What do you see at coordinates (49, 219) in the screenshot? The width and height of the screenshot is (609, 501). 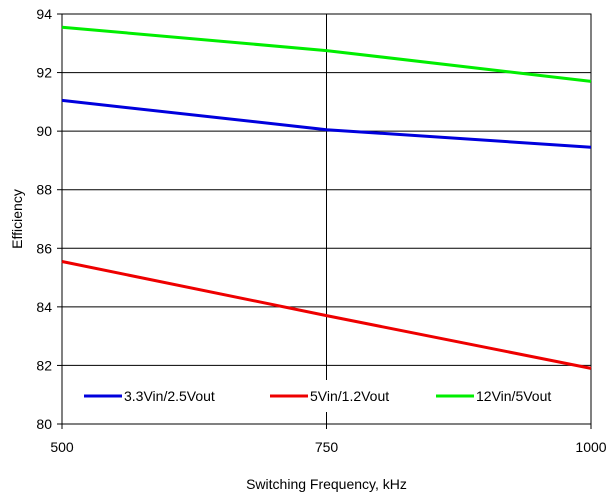 I see `y-axis-ticks: 80 82 84 86 88 90 92 94` at bounding box center [49, 219].